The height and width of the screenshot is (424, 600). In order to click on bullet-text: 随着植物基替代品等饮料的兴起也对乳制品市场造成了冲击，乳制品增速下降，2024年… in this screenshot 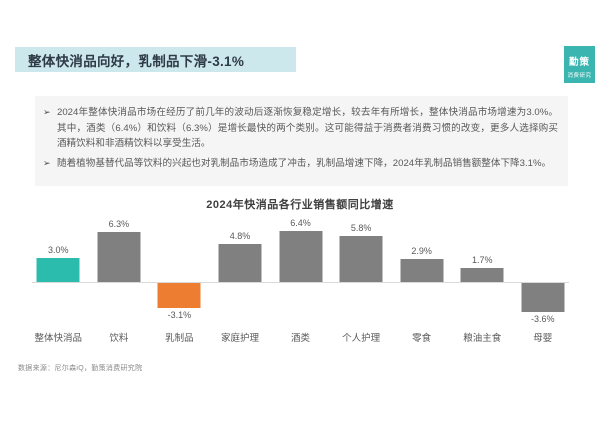, I will do `click(304, 163)`.